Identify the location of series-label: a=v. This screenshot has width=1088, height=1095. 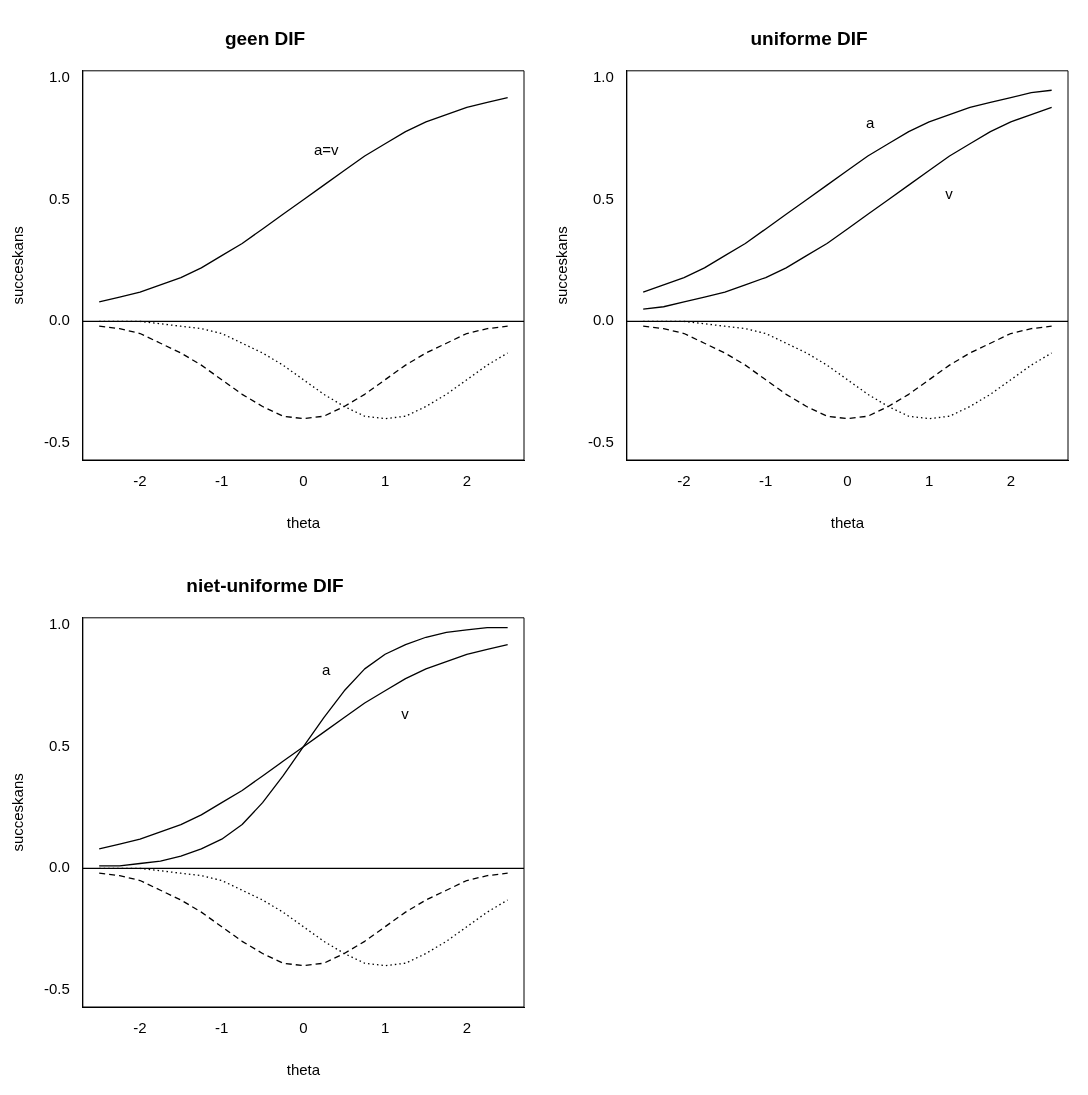
(326, 149).